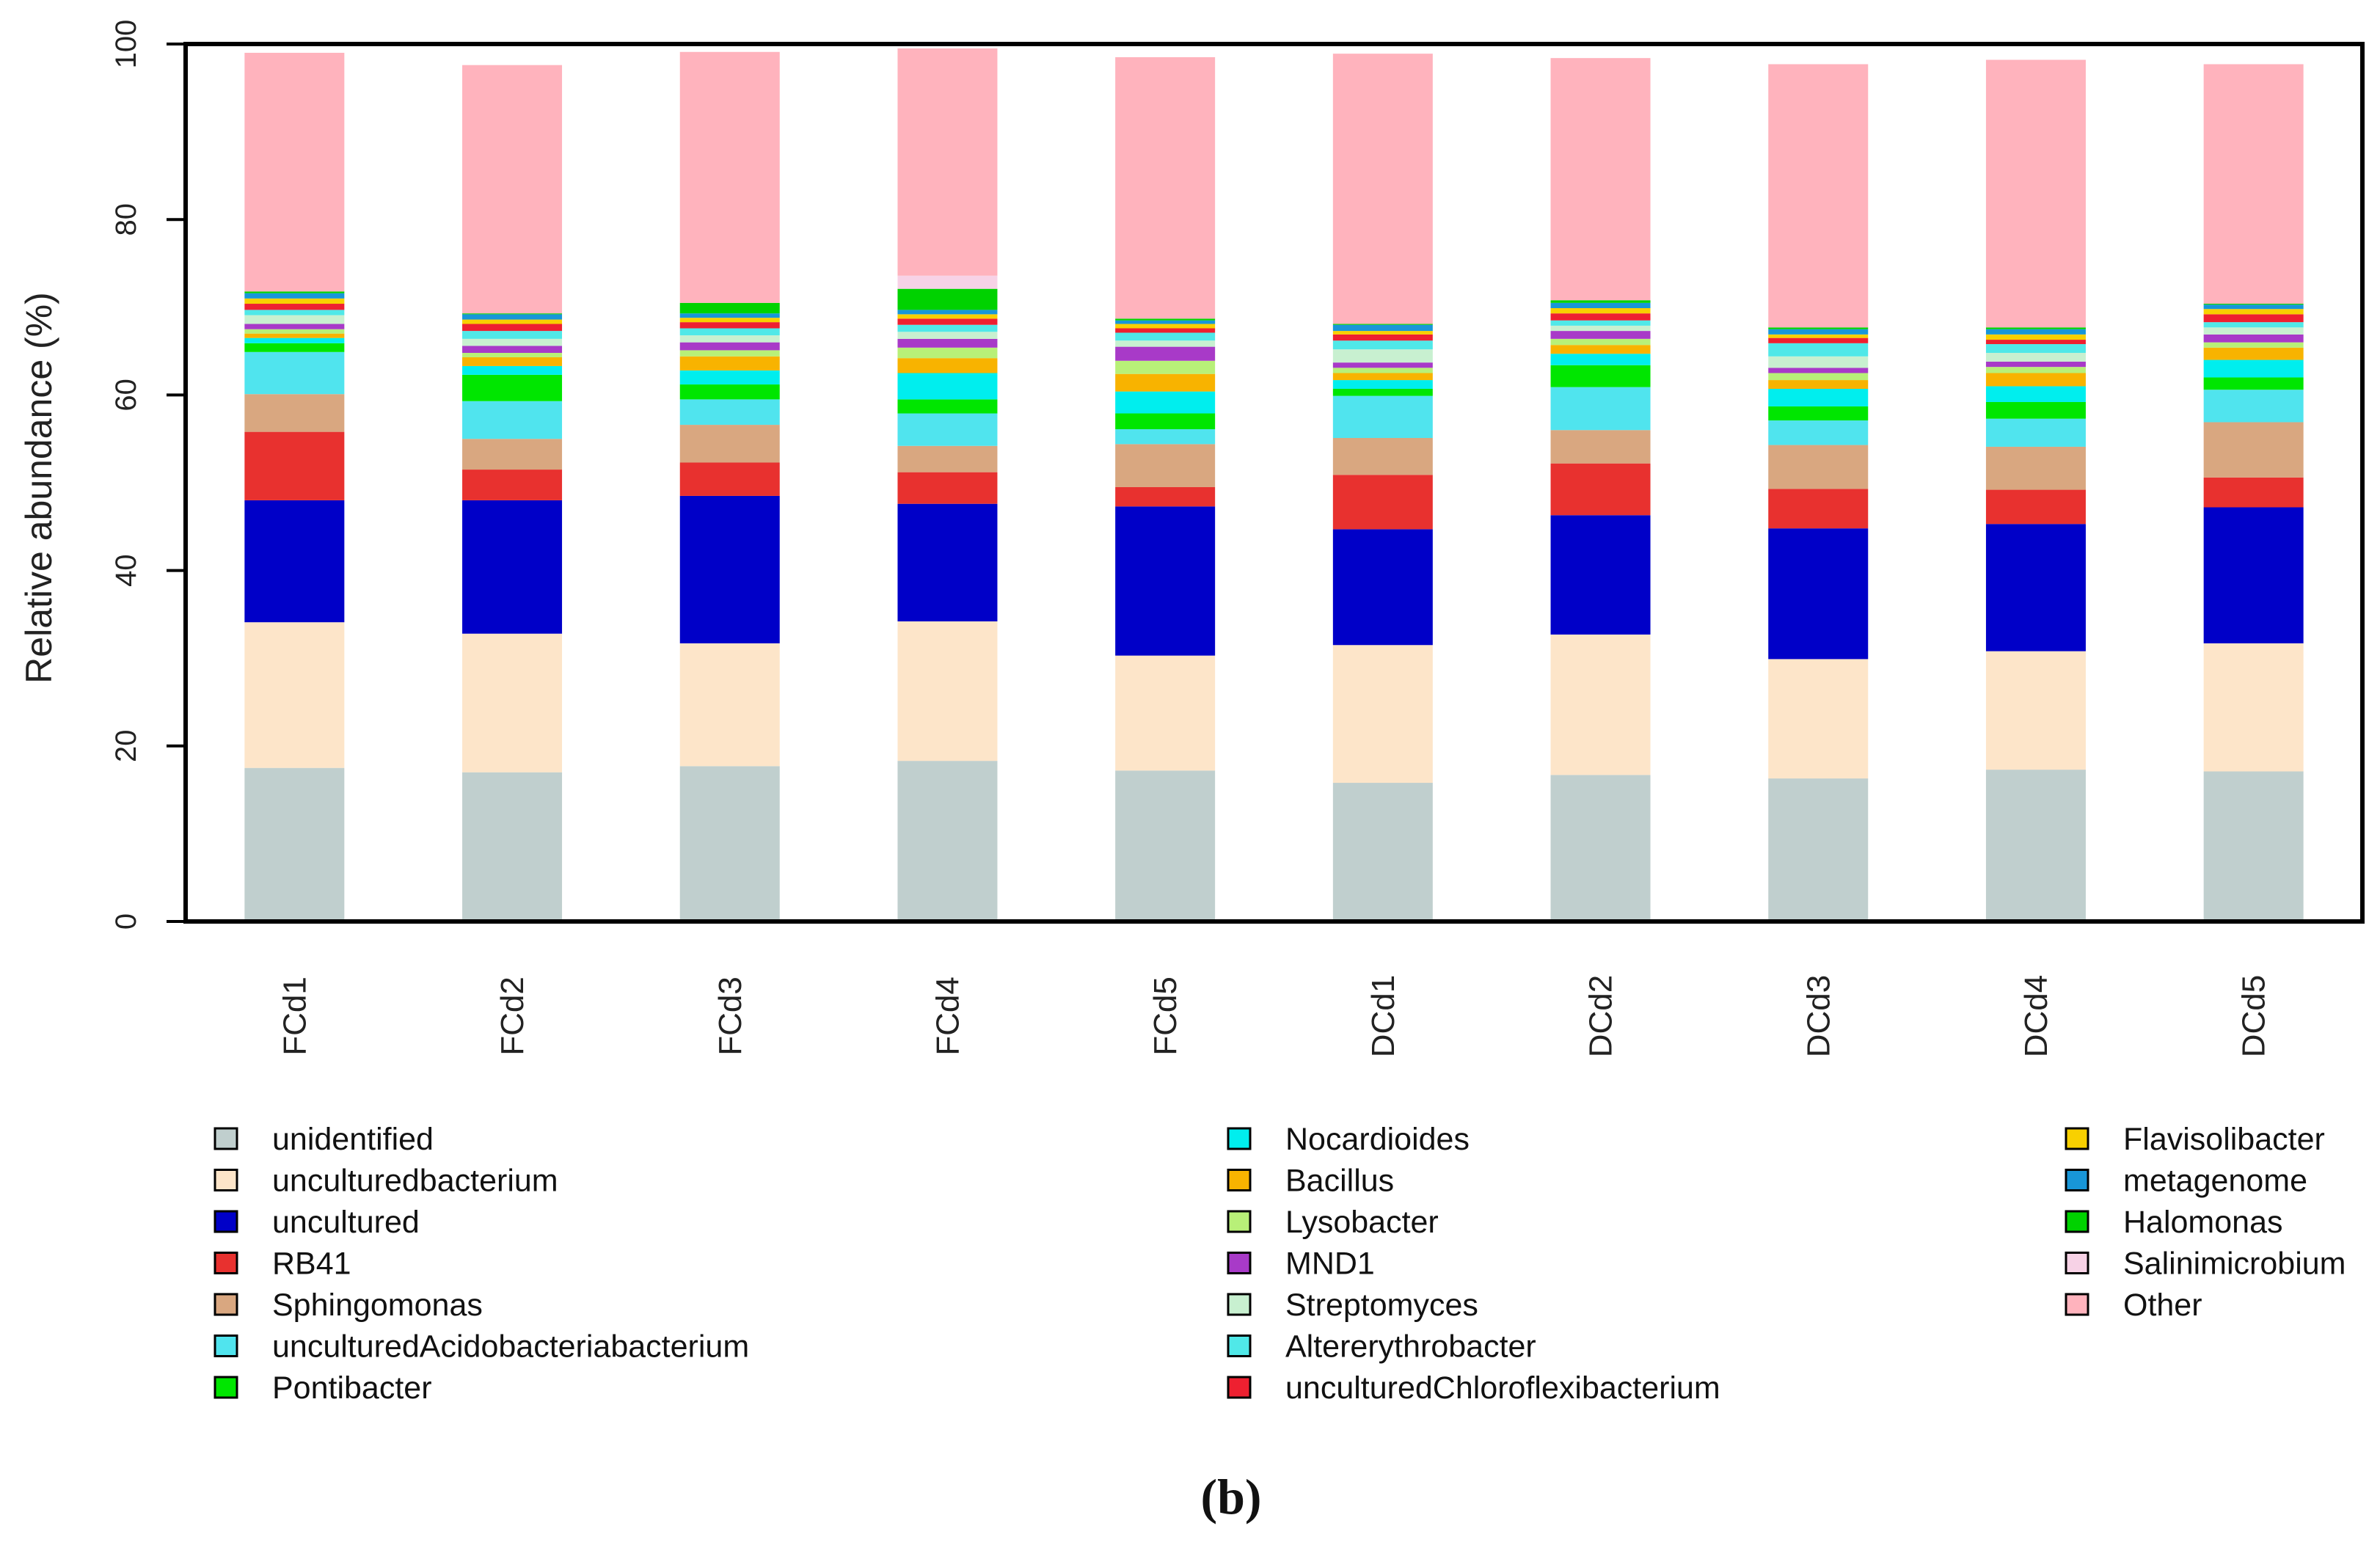 The width and height of the screenshot is (2380, 1548). What do you see at coordinates (2035, 507) in the screenshot?
I see `bar-segment-rb41-dcd4` at bounding box center [2035, 507].